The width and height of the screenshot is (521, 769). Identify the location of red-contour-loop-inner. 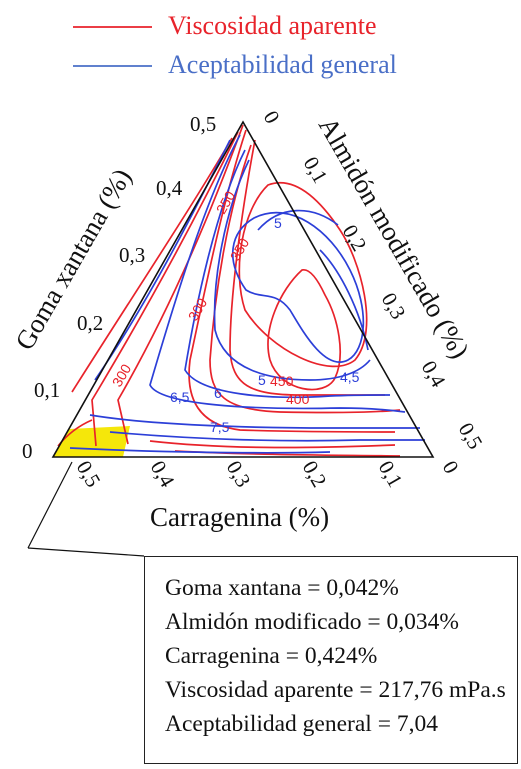
(304, 330).